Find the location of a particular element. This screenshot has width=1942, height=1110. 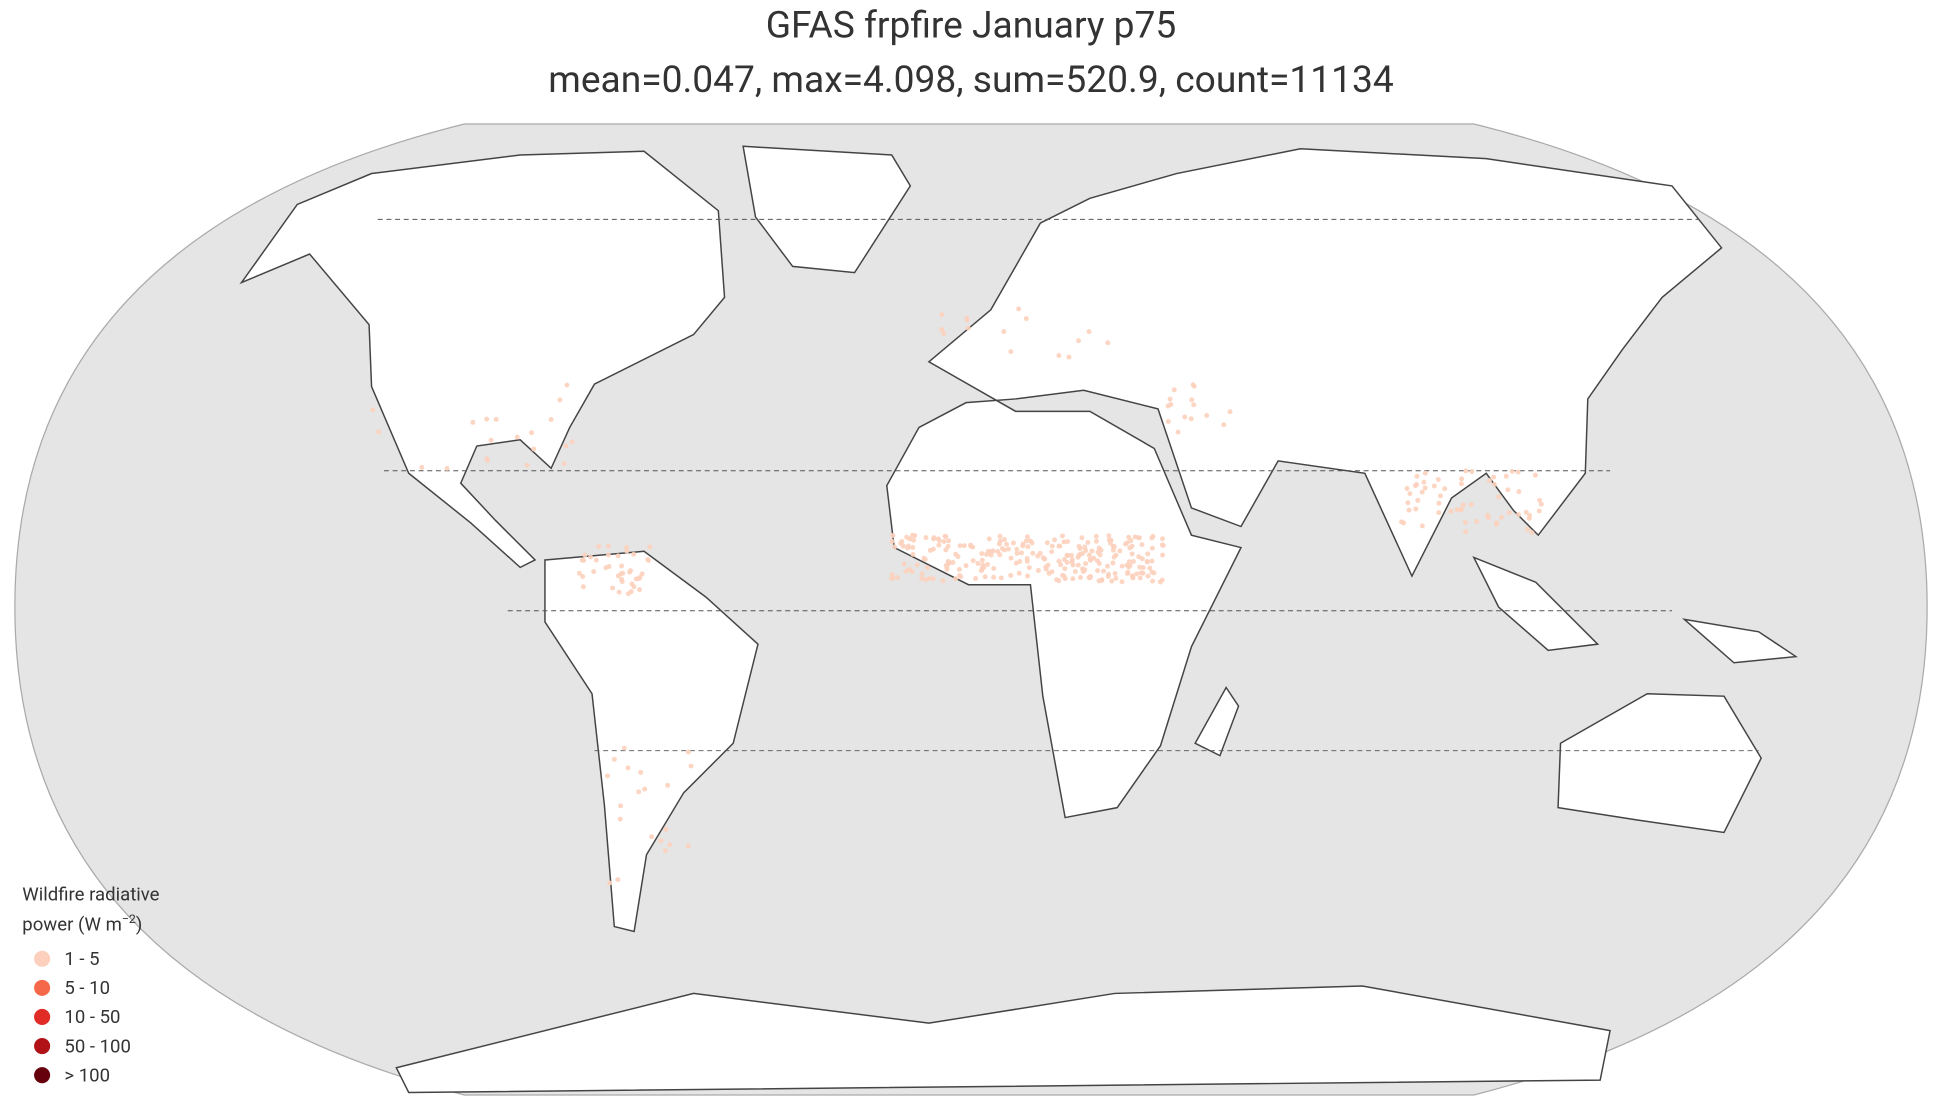

legend-label: > 100 is located at coordinates (87, 1075).